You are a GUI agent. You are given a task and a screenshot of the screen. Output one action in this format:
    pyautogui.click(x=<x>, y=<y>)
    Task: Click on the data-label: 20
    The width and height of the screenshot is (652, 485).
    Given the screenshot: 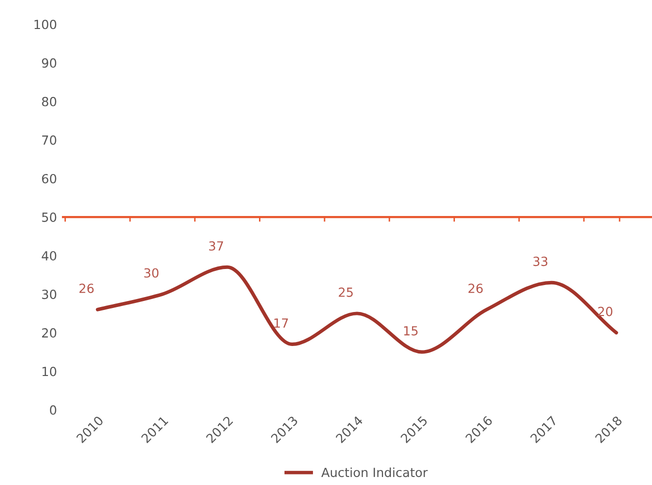 What is the action you would take?
    pyautogui.click(x=605, y=311)
    